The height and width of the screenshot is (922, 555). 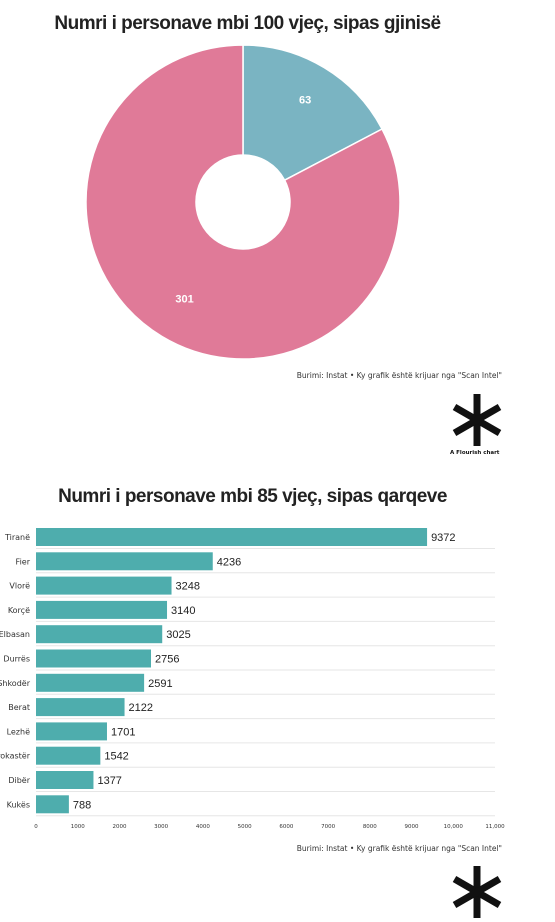 What do you see at coordinates (229, 562) in the screenshot?
I see `value-label: 4236` at bounding box center [229, 562].